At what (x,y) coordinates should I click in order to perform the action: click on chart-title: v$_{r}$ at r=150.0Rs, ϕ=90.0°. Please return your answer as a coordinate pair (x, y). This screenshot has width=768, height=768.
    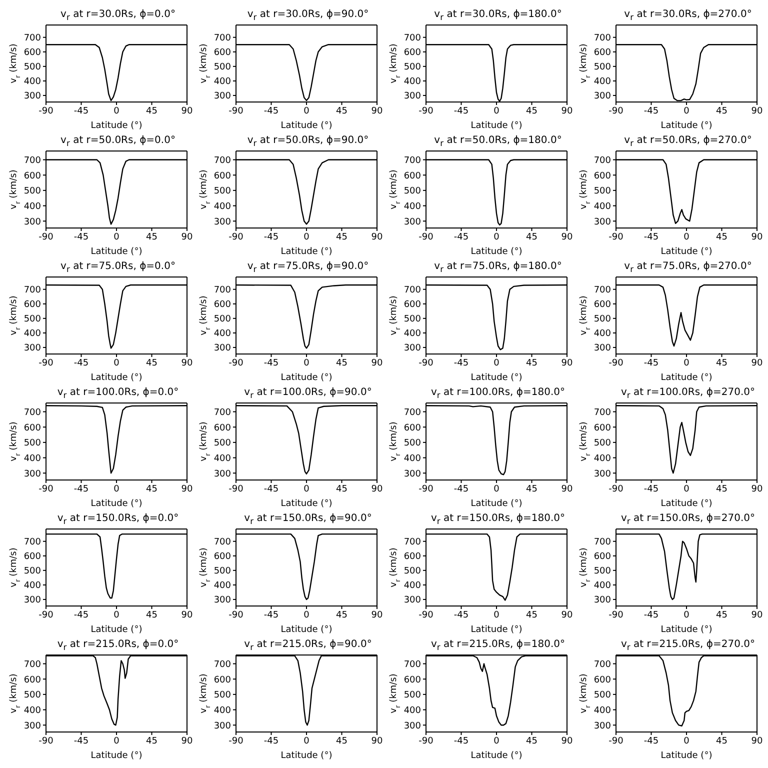
    Looking at the image, I should click on (308, 519).